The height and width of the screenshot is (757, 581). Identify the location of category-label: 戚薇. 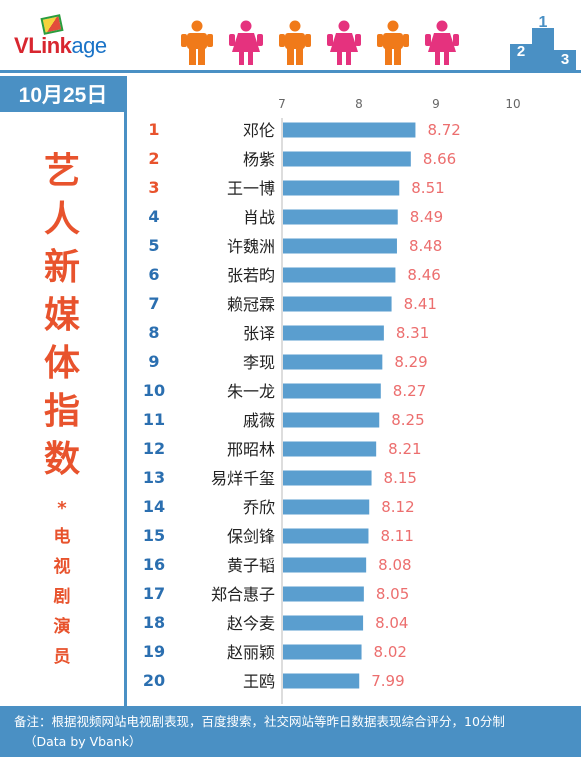
(259, 420).